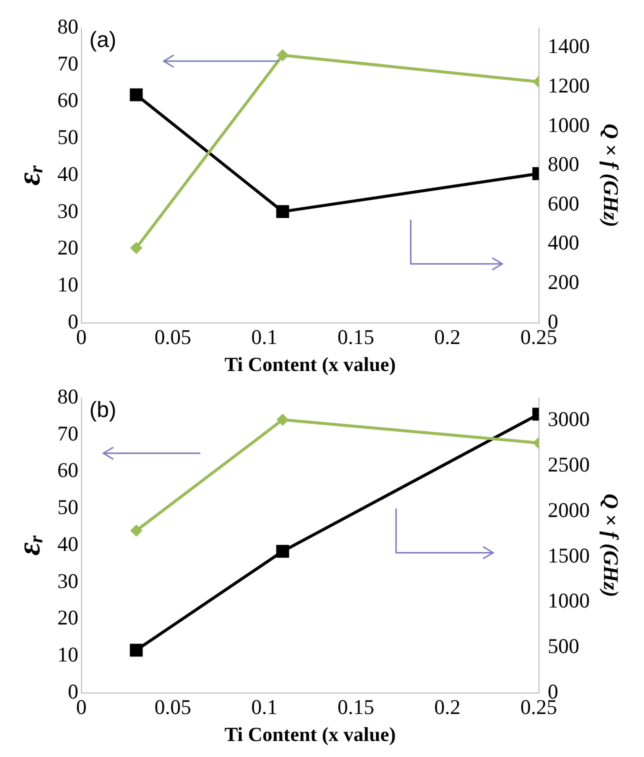  Describe the element at coordinates (564, 164) in the screenshot. I see `y2-tick-label: 800` at that location.